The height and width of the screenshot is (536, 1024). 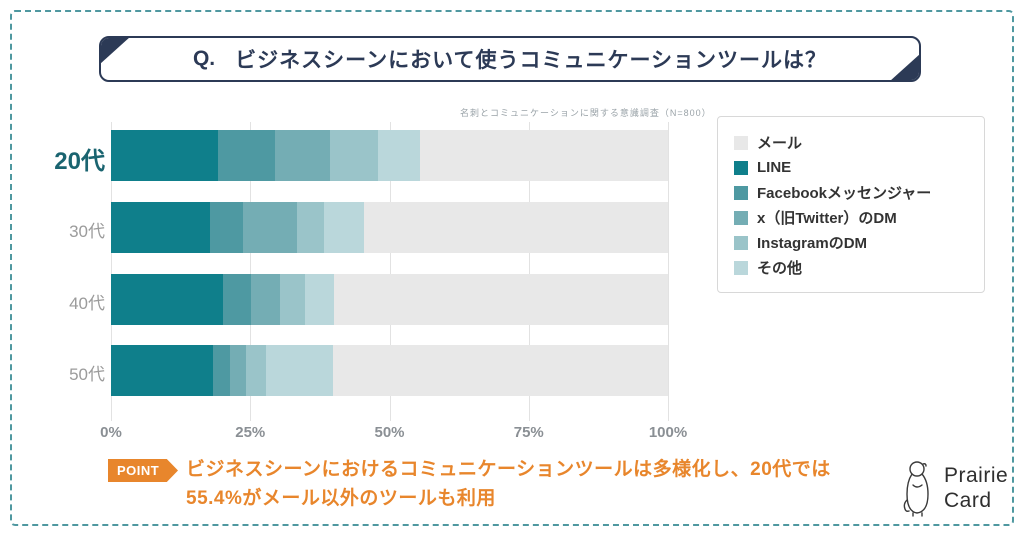 What do you see at coordinates (668, 432) in the screenshot?
I see `x-tick-label: 100%` at bounding box center [668, 432].